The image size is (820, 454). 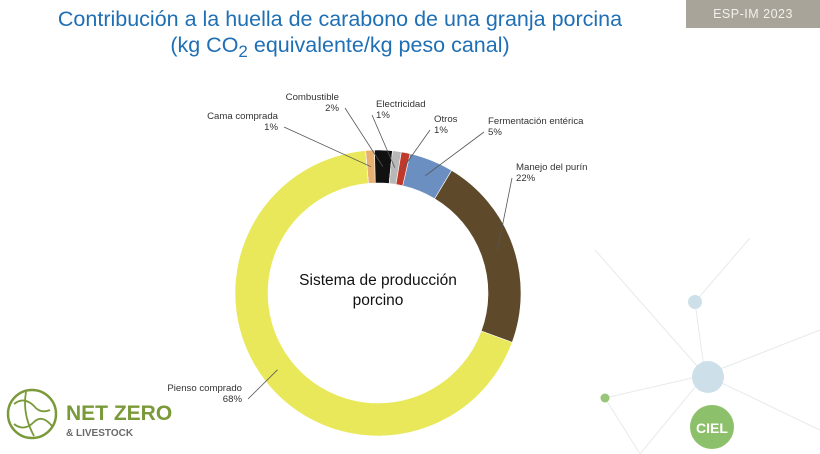 What do you see at coordinates (312, 97) in the screenshot?
I see `slice-label-name: Combustible` at bounding box center [312, 97].